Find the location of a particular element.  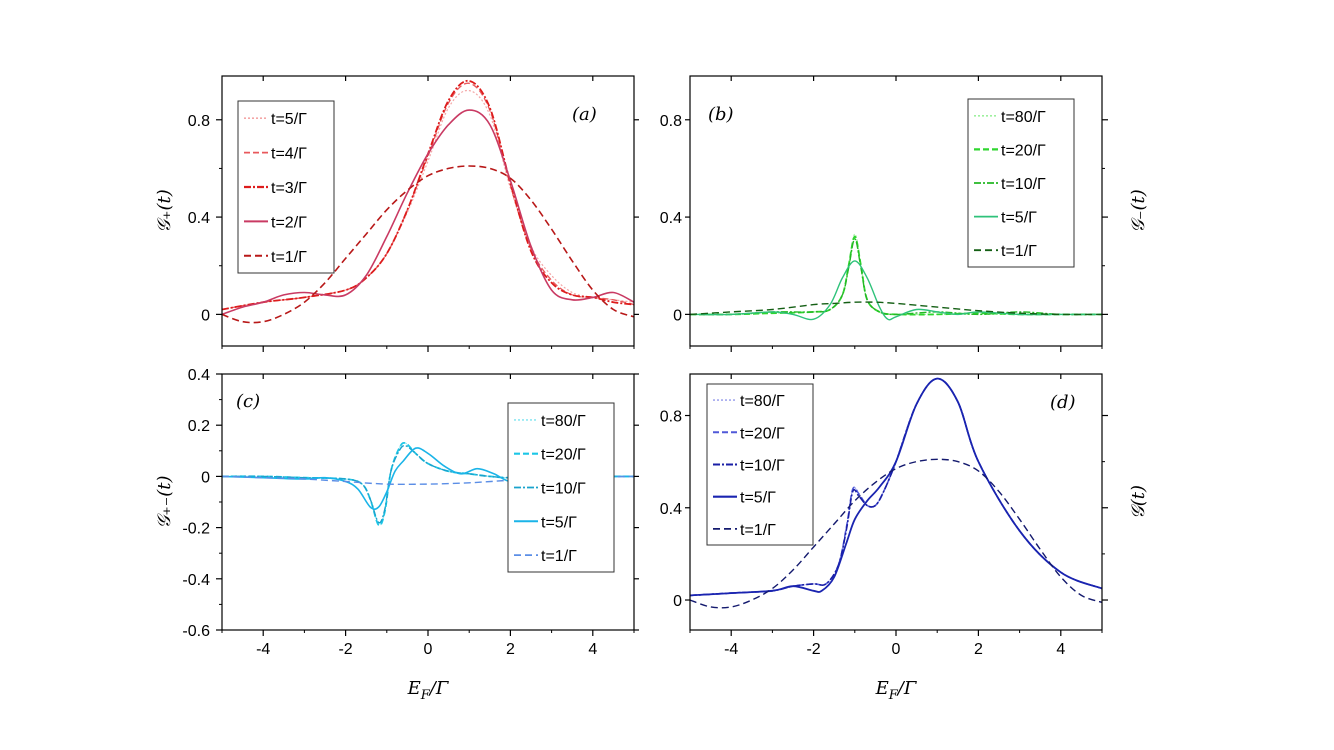

y-axis-title: 𝒢(t) is located at coordinates (1138, 502).